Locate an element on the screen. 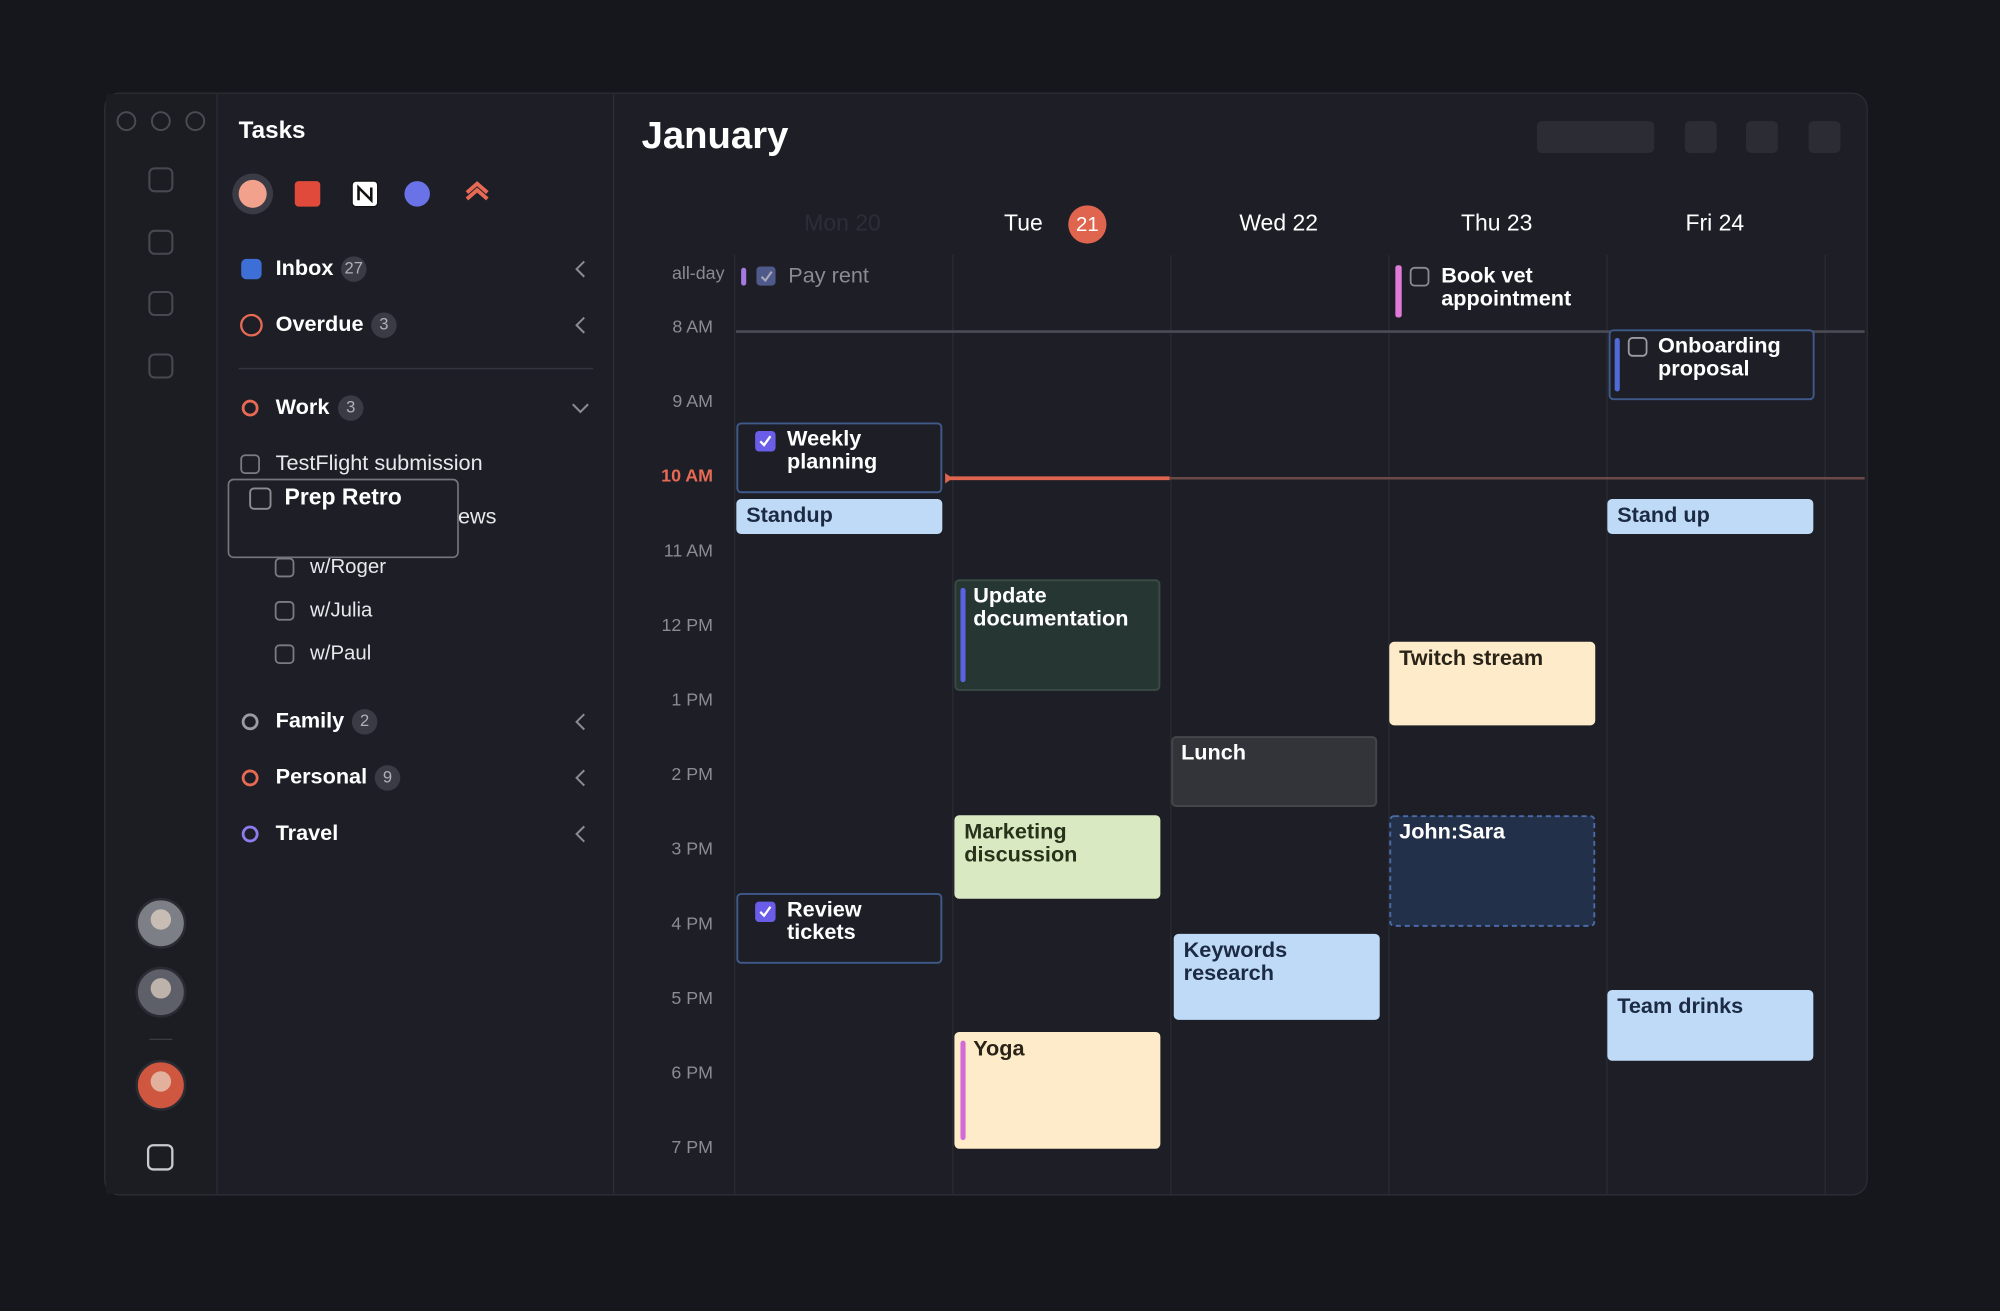 The height and width of the screenshot is (1311, 2000). all-day-label: all-day is located at coordinates (698, 273).